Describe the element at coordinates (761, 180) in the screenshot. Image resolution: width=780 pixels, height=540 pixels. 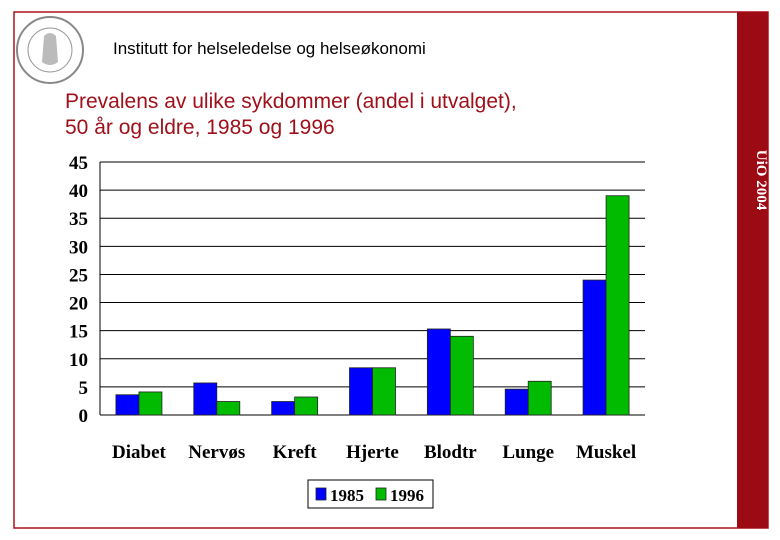
I see `side-label: UiO 2004` at that location.